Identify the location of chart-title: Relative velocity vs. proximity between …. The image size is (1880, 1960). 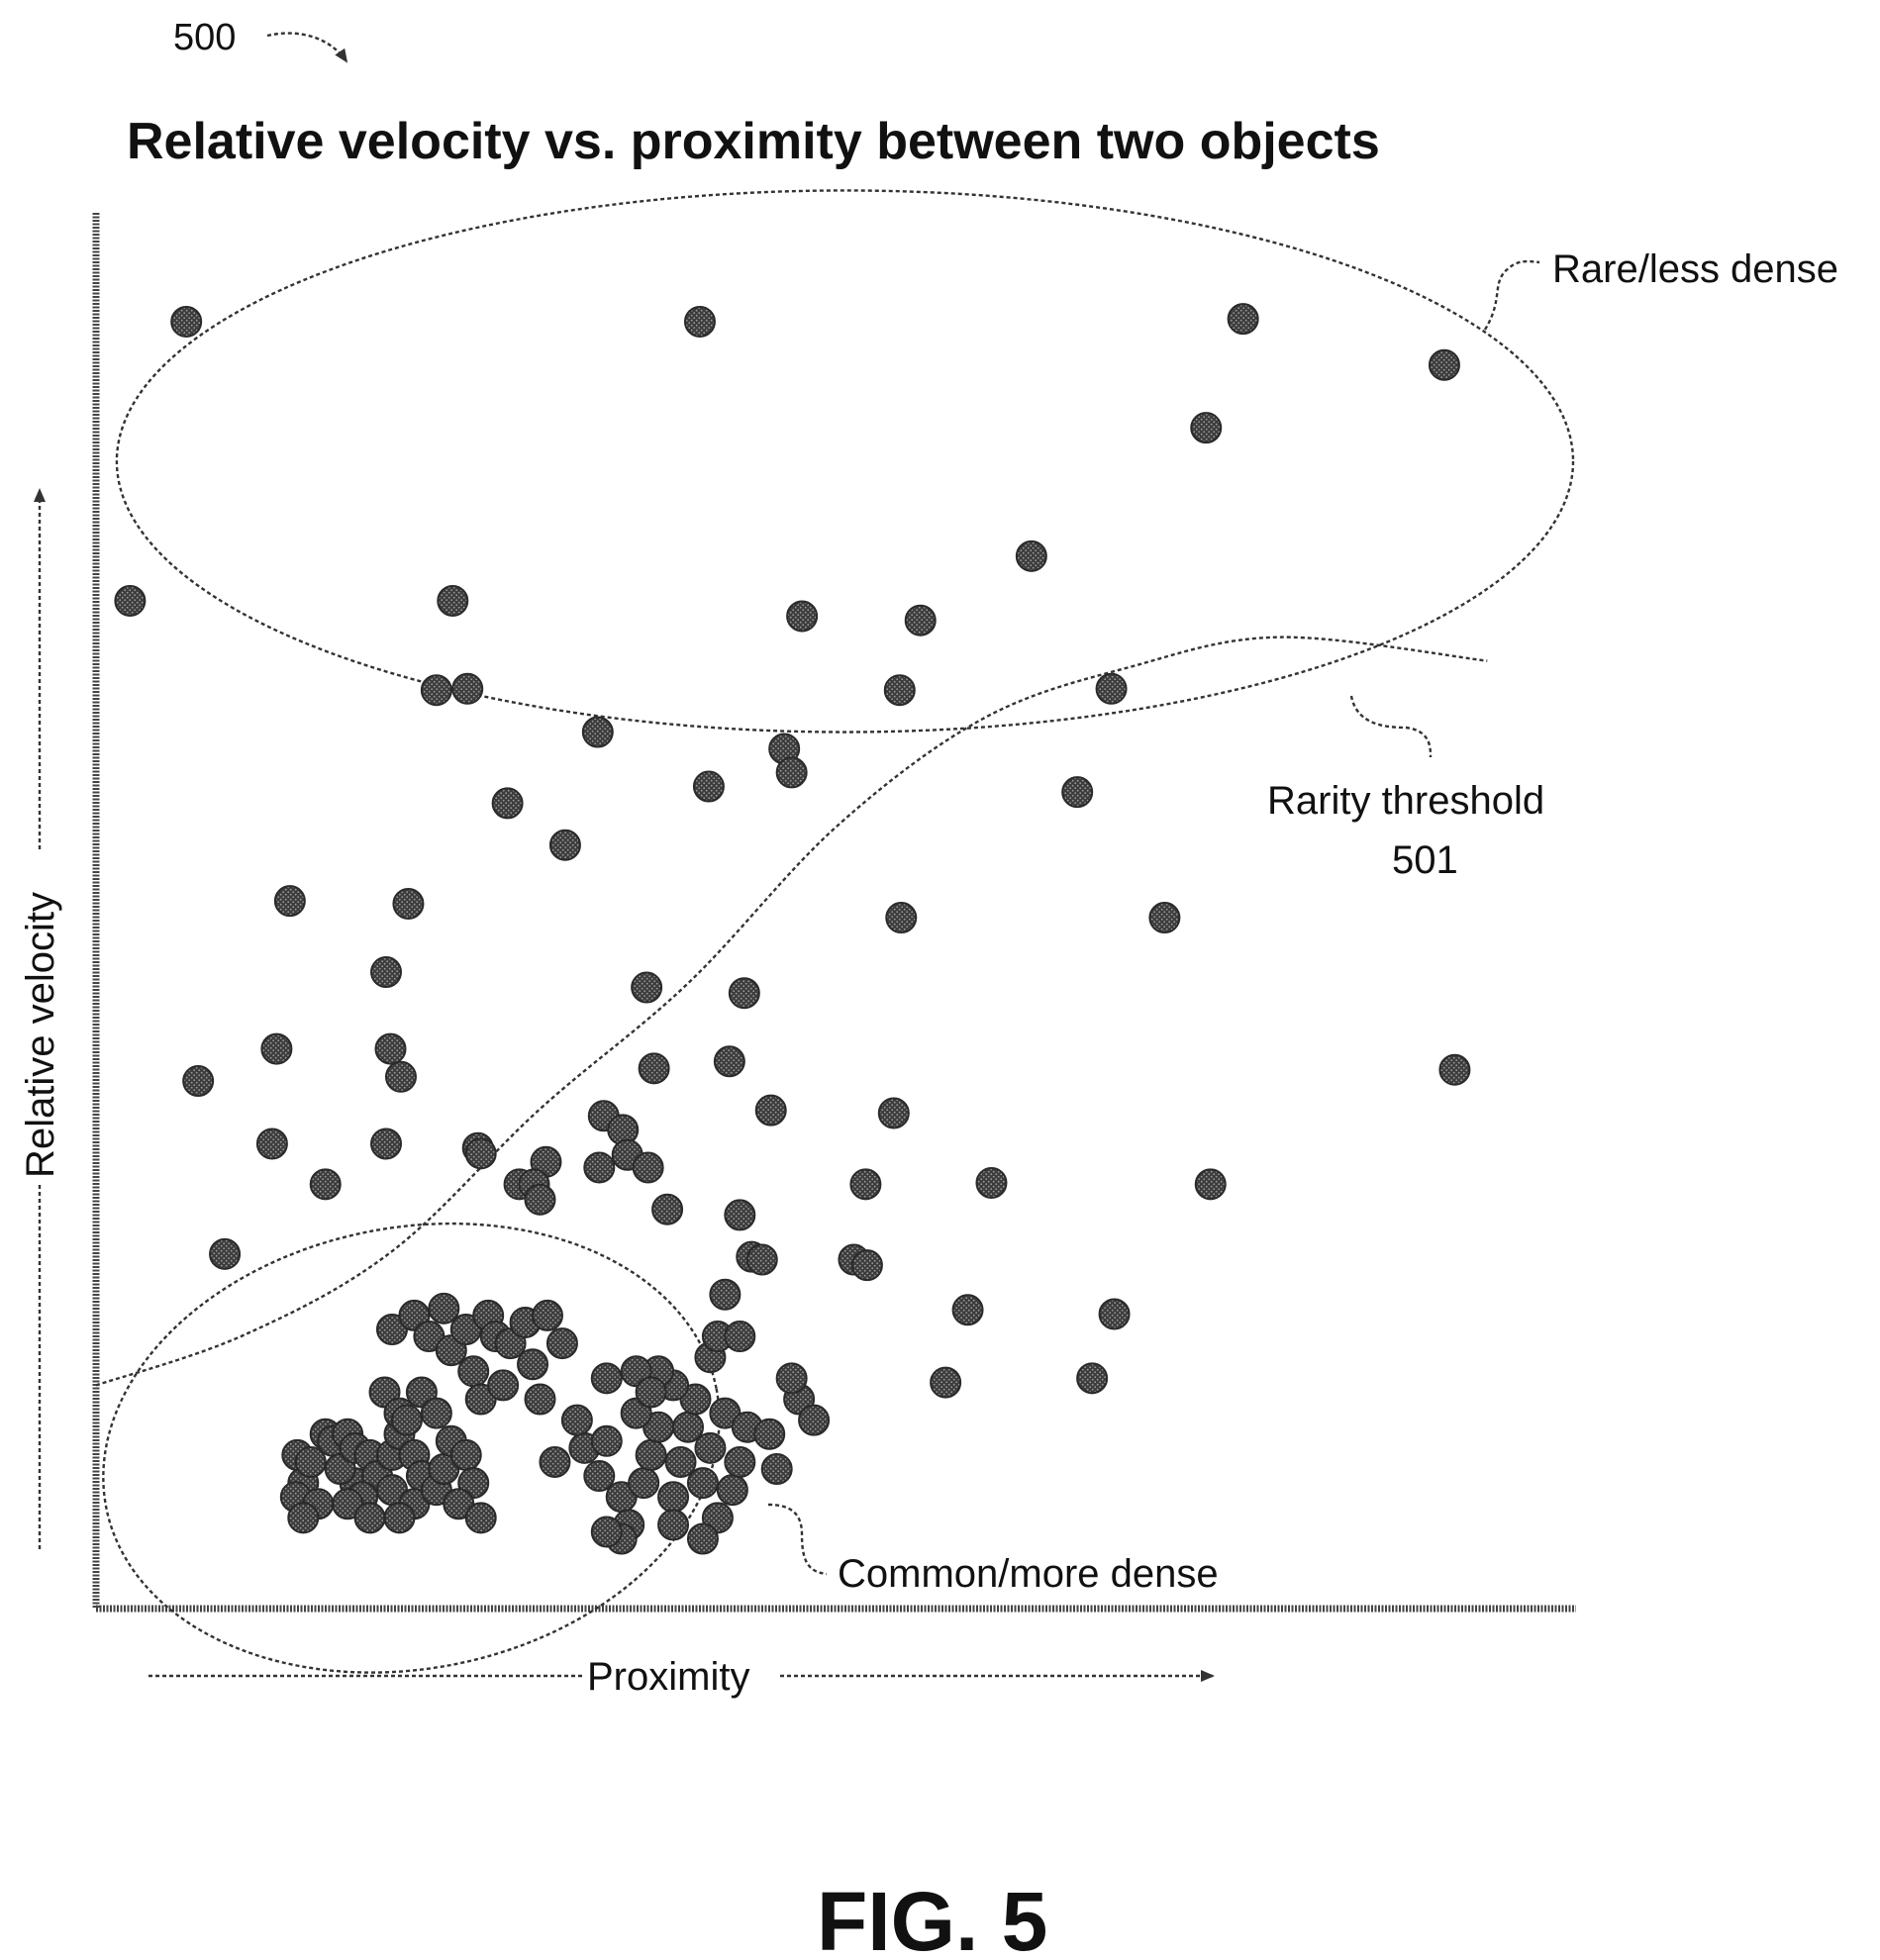
(753, 141).